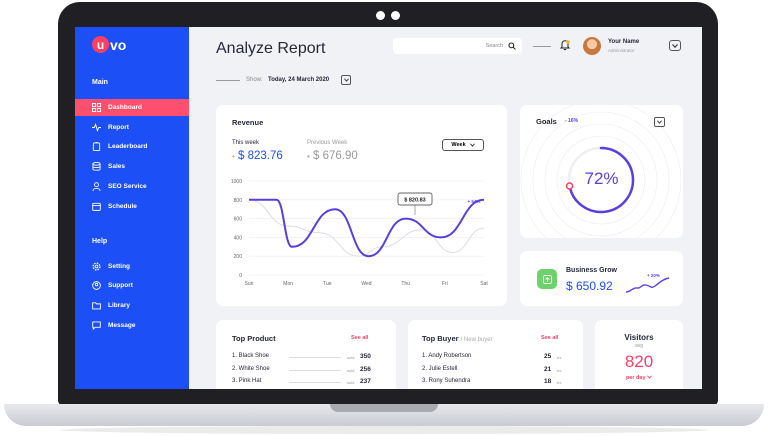 This screenshot has height=436, width=768. I want to click on buyer-name: 1. Andy Robertson, so click(447, 356).